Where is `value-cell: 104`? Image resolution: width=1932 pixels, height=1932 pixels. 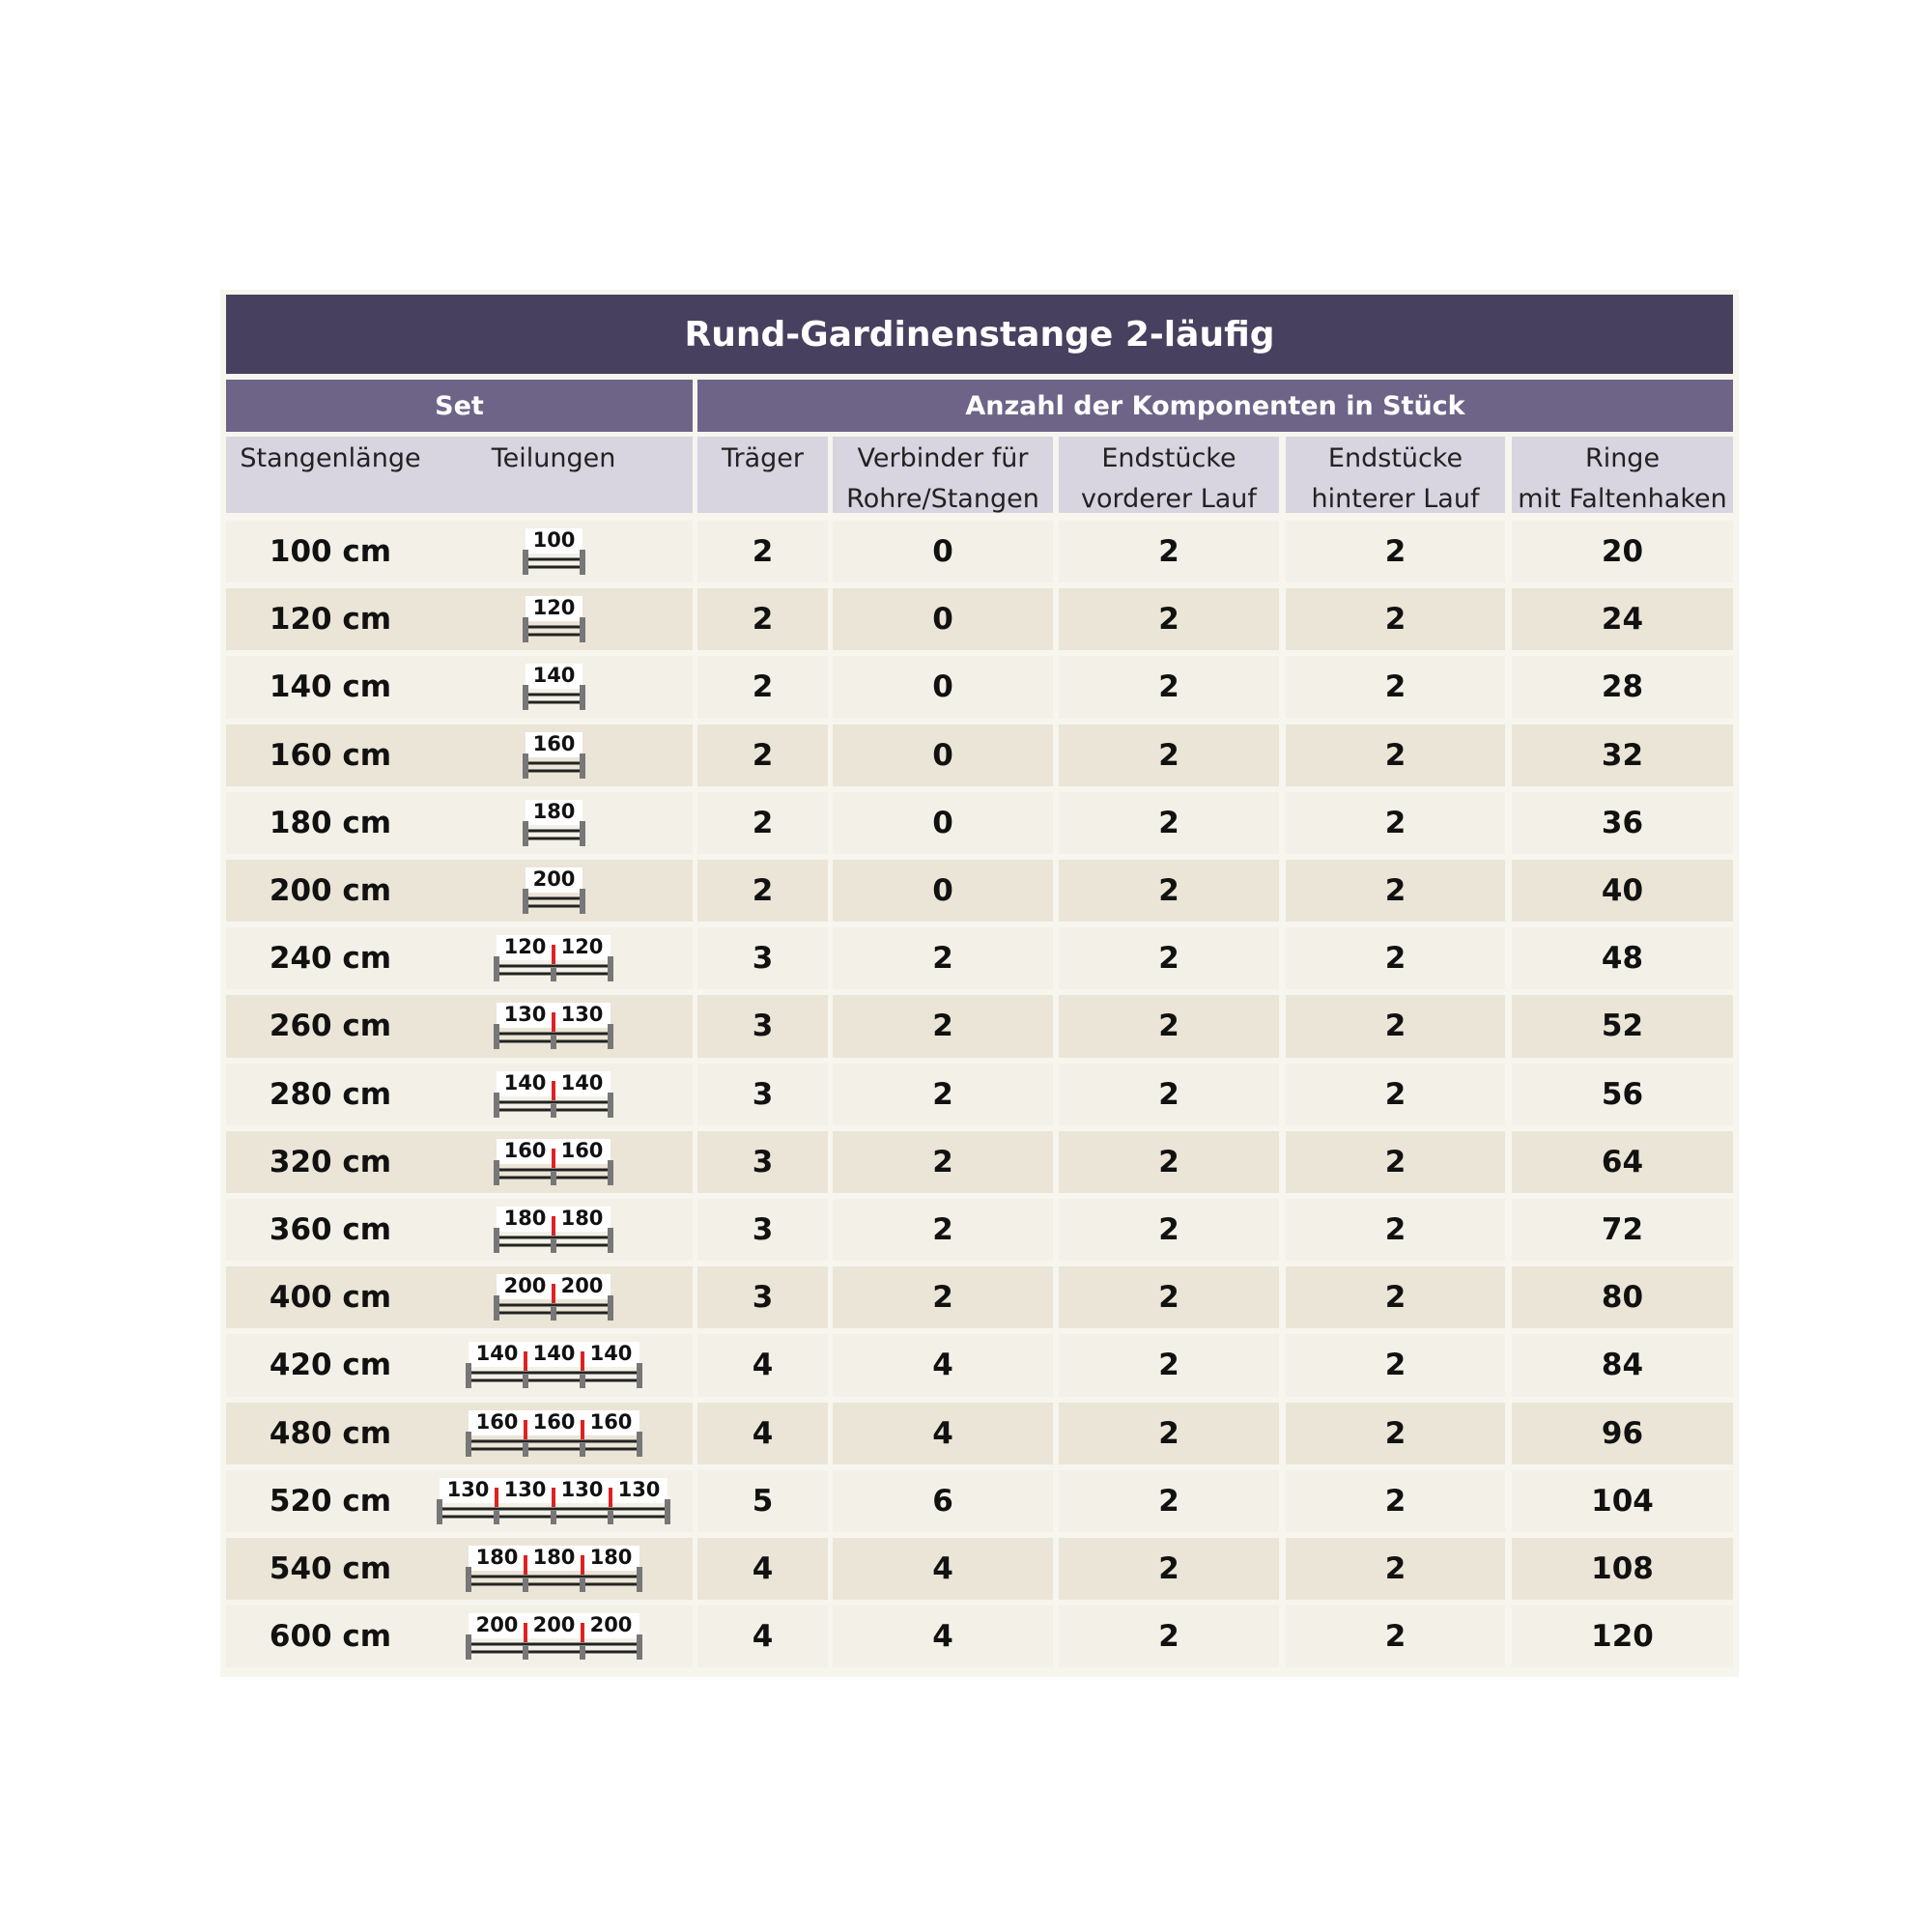
value-cell: 104 is located at coordinates (1622, 1500).